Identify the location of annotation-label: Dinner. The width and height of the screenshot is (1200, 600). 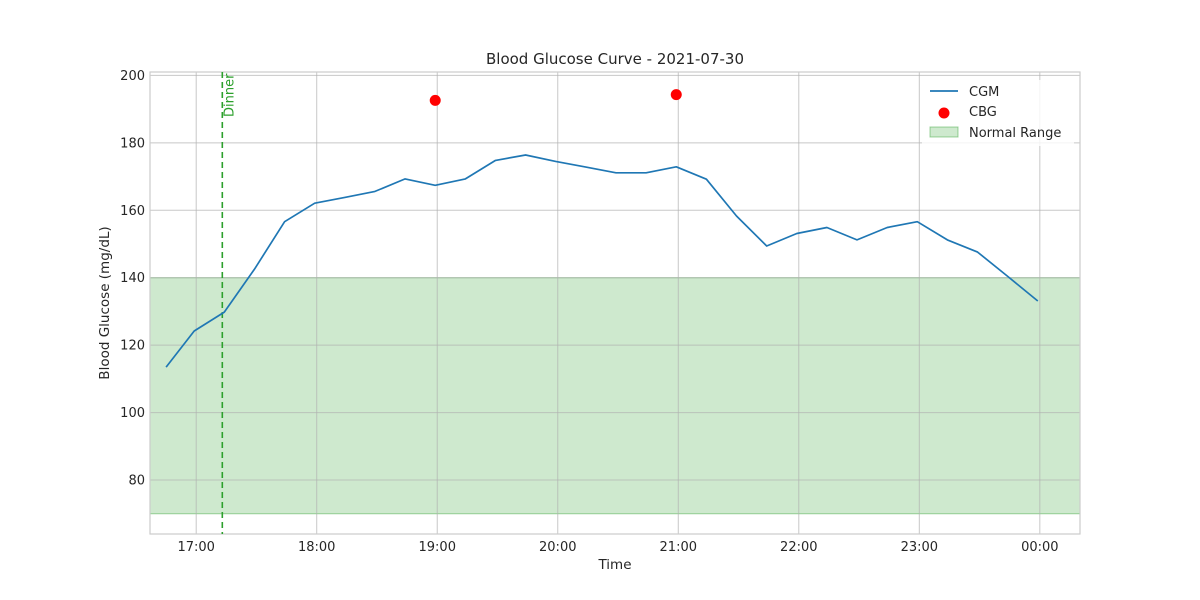
(229, 95).